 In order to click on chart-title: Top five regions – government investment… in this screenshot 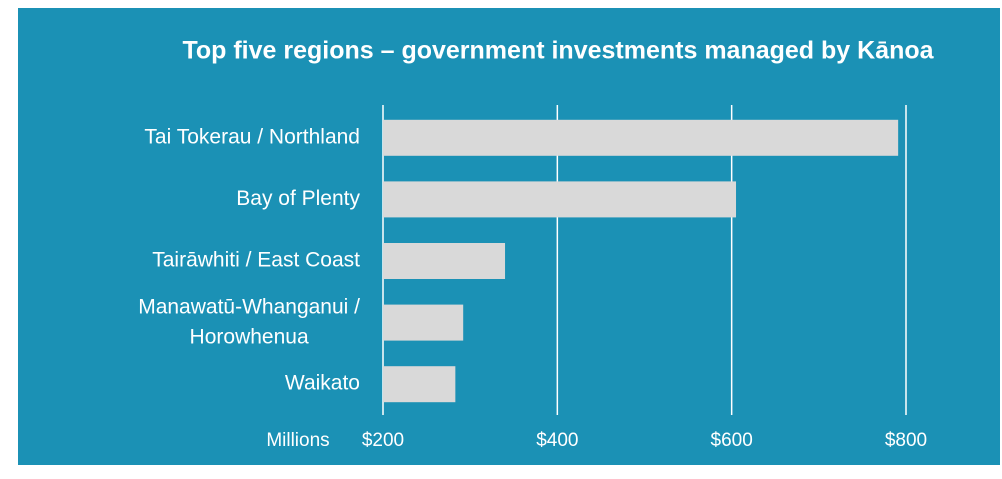, I will do `click(558, 51)`.